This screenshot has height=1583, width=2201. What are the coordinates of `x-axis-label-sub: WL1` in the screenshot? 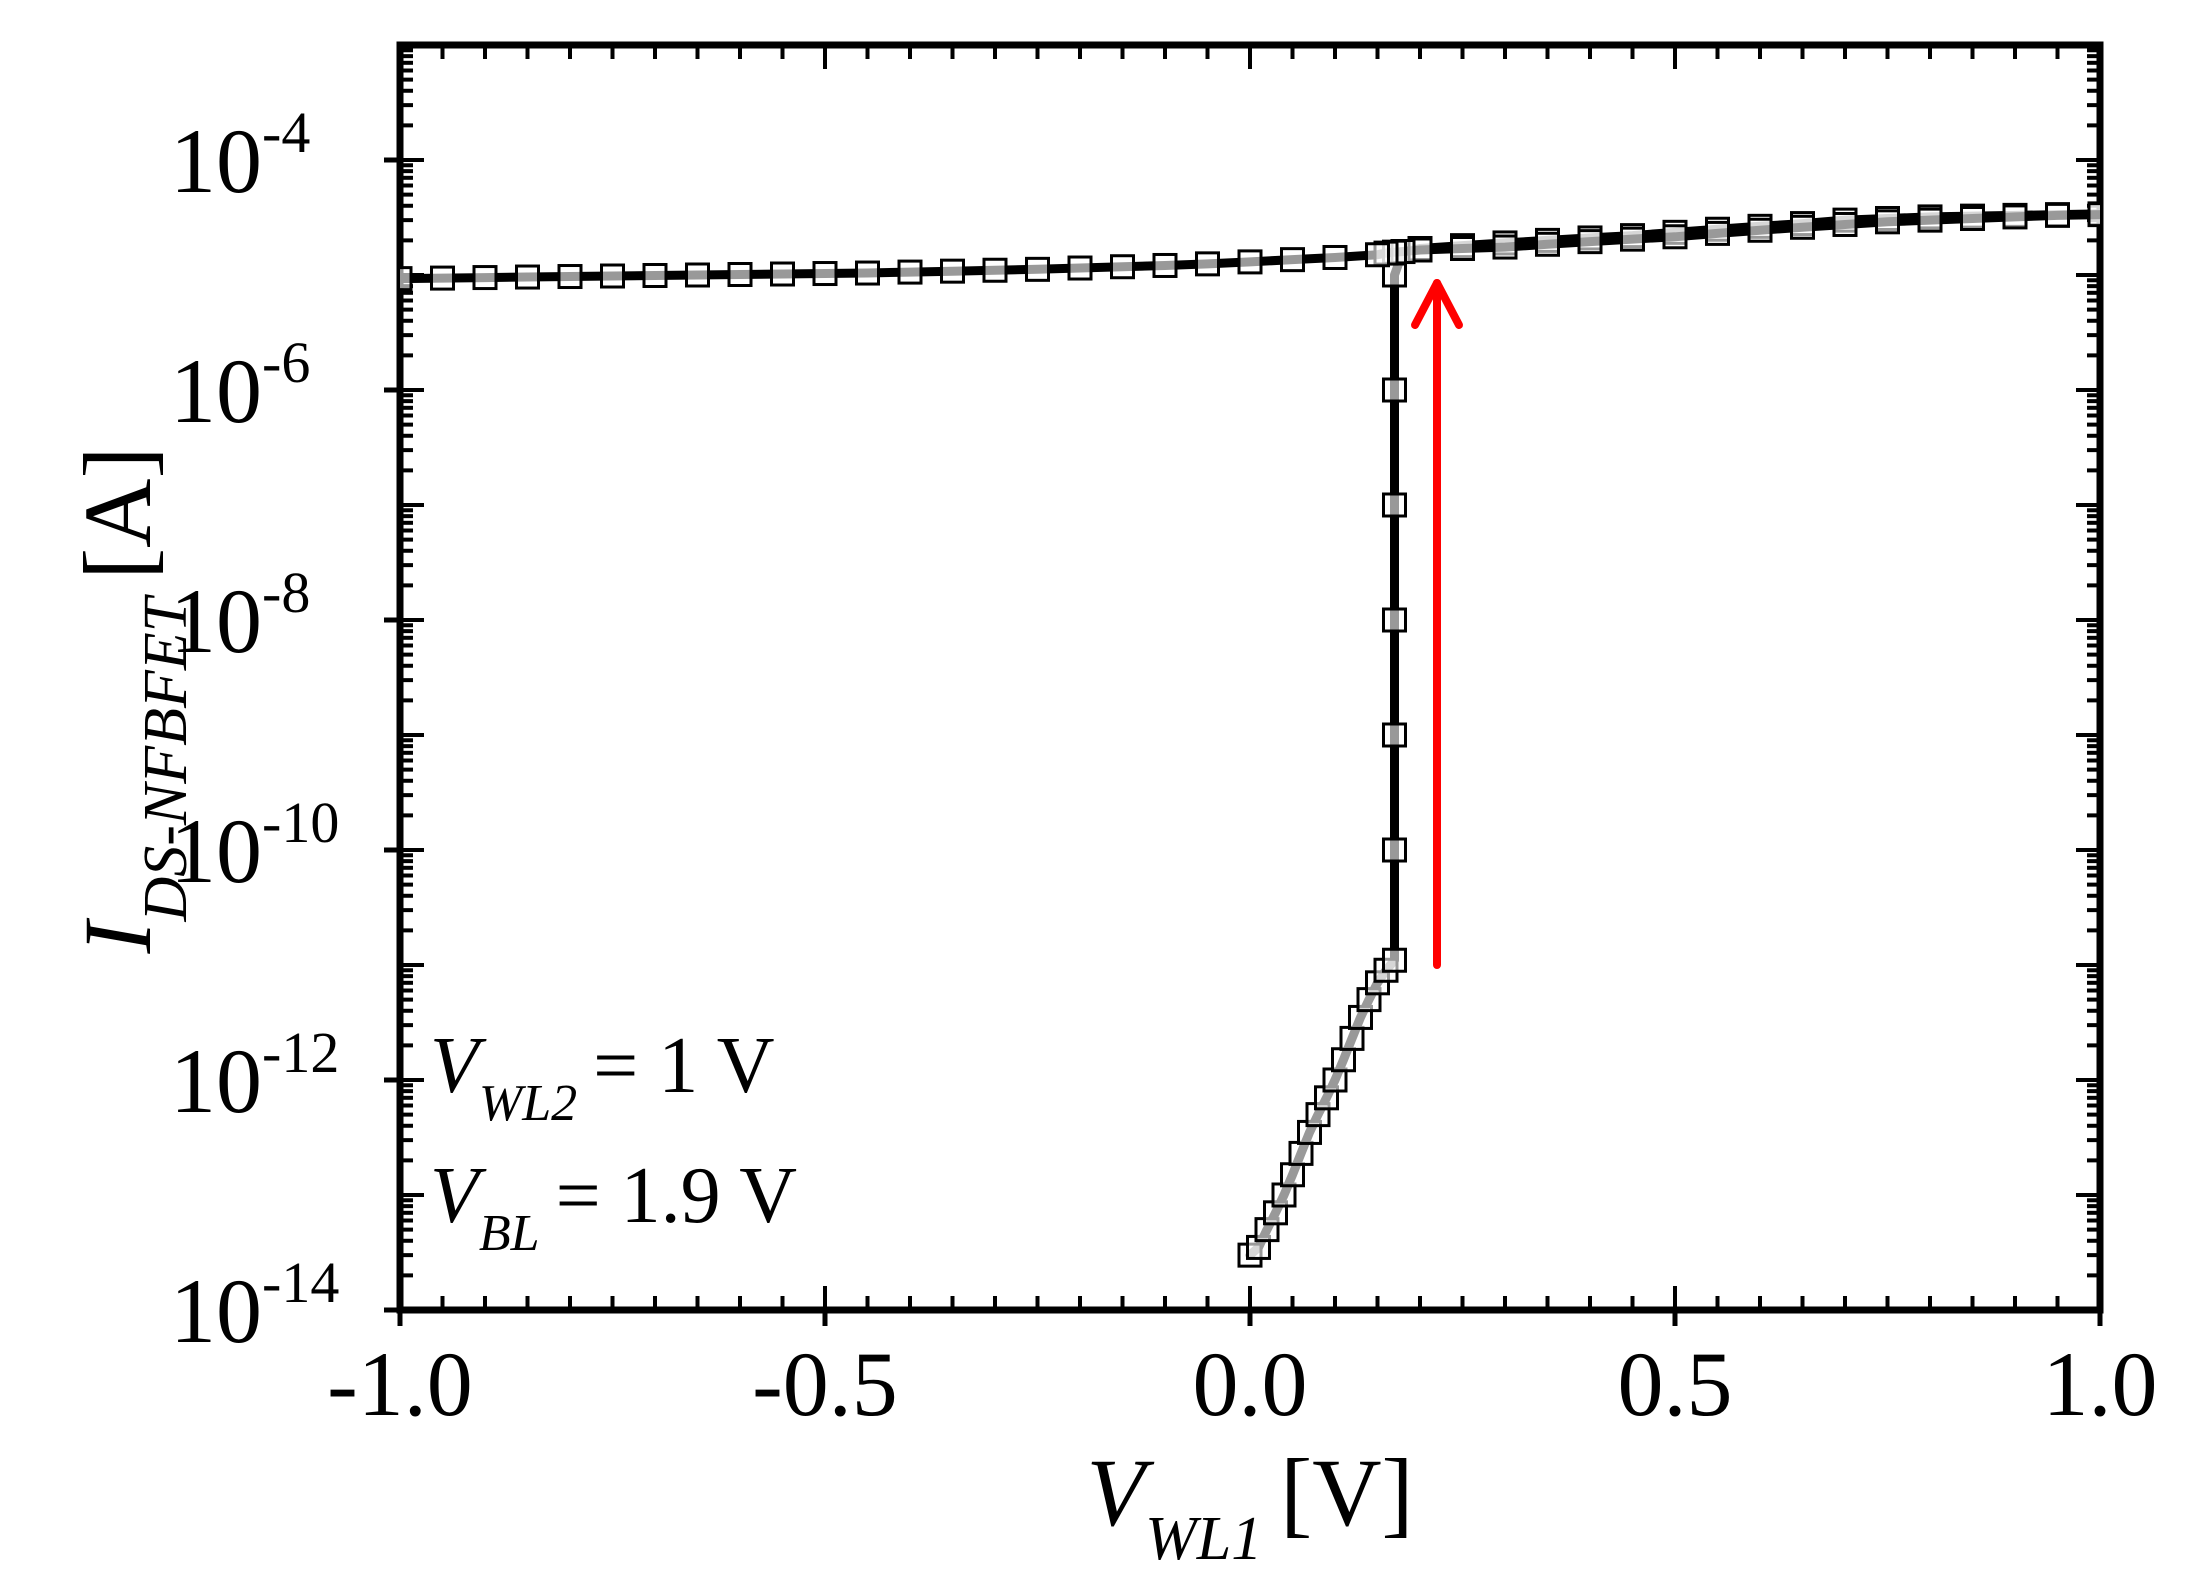 It's located at (1203, 1539).